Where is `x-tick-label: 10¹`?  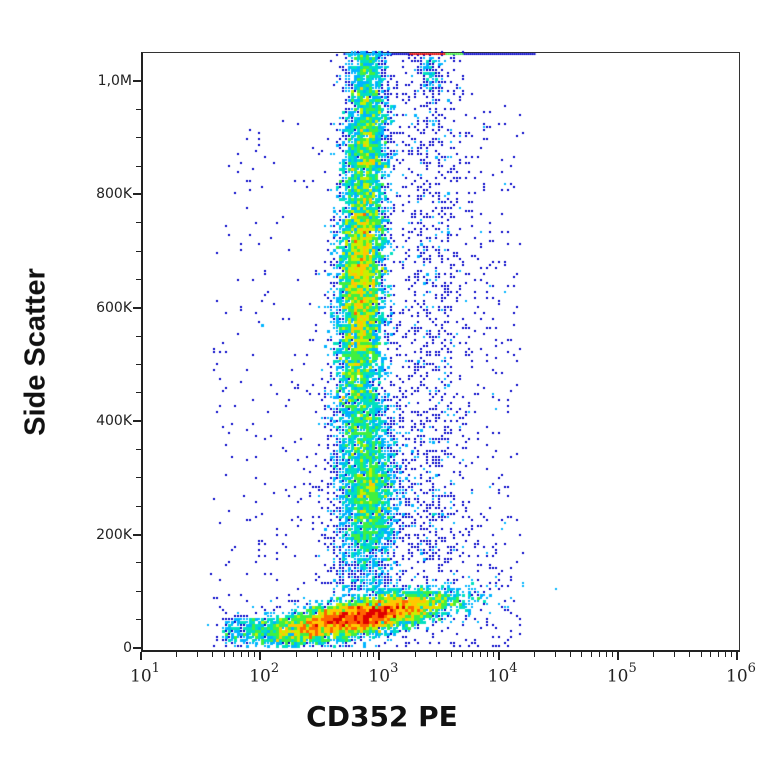
x-tick-label: 10¹ is located at coordinates (145, 674).